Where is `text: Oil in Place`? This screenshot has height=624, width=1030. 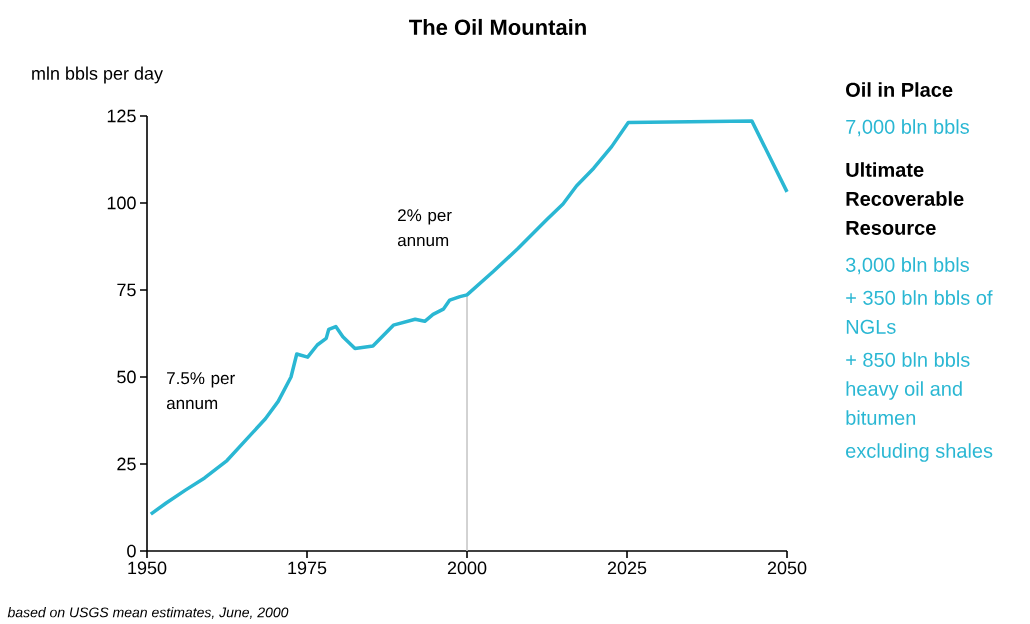 text: Oil in Place is located at coordinates (899, 89).